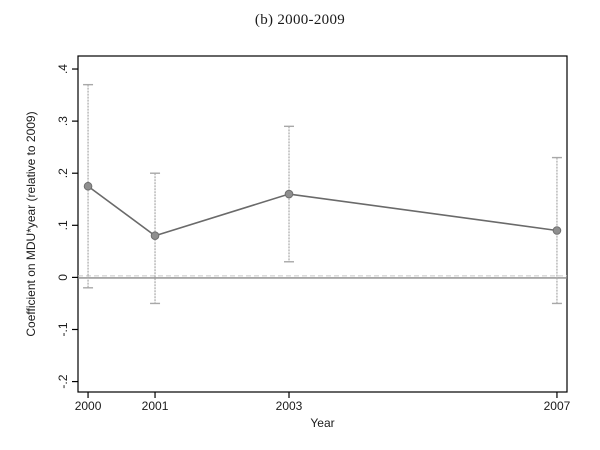  I want to click on x-axis-tick-label: 2003, so click(289, 406).